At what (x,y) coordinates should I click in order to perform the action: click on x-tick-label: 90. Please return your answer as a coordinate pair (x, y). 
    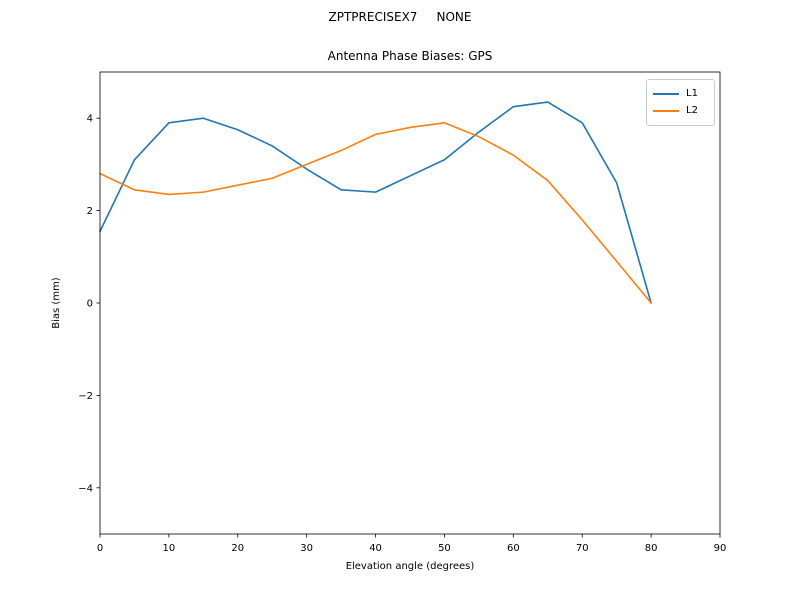
    Looking at the image, I should click on (720, 548).